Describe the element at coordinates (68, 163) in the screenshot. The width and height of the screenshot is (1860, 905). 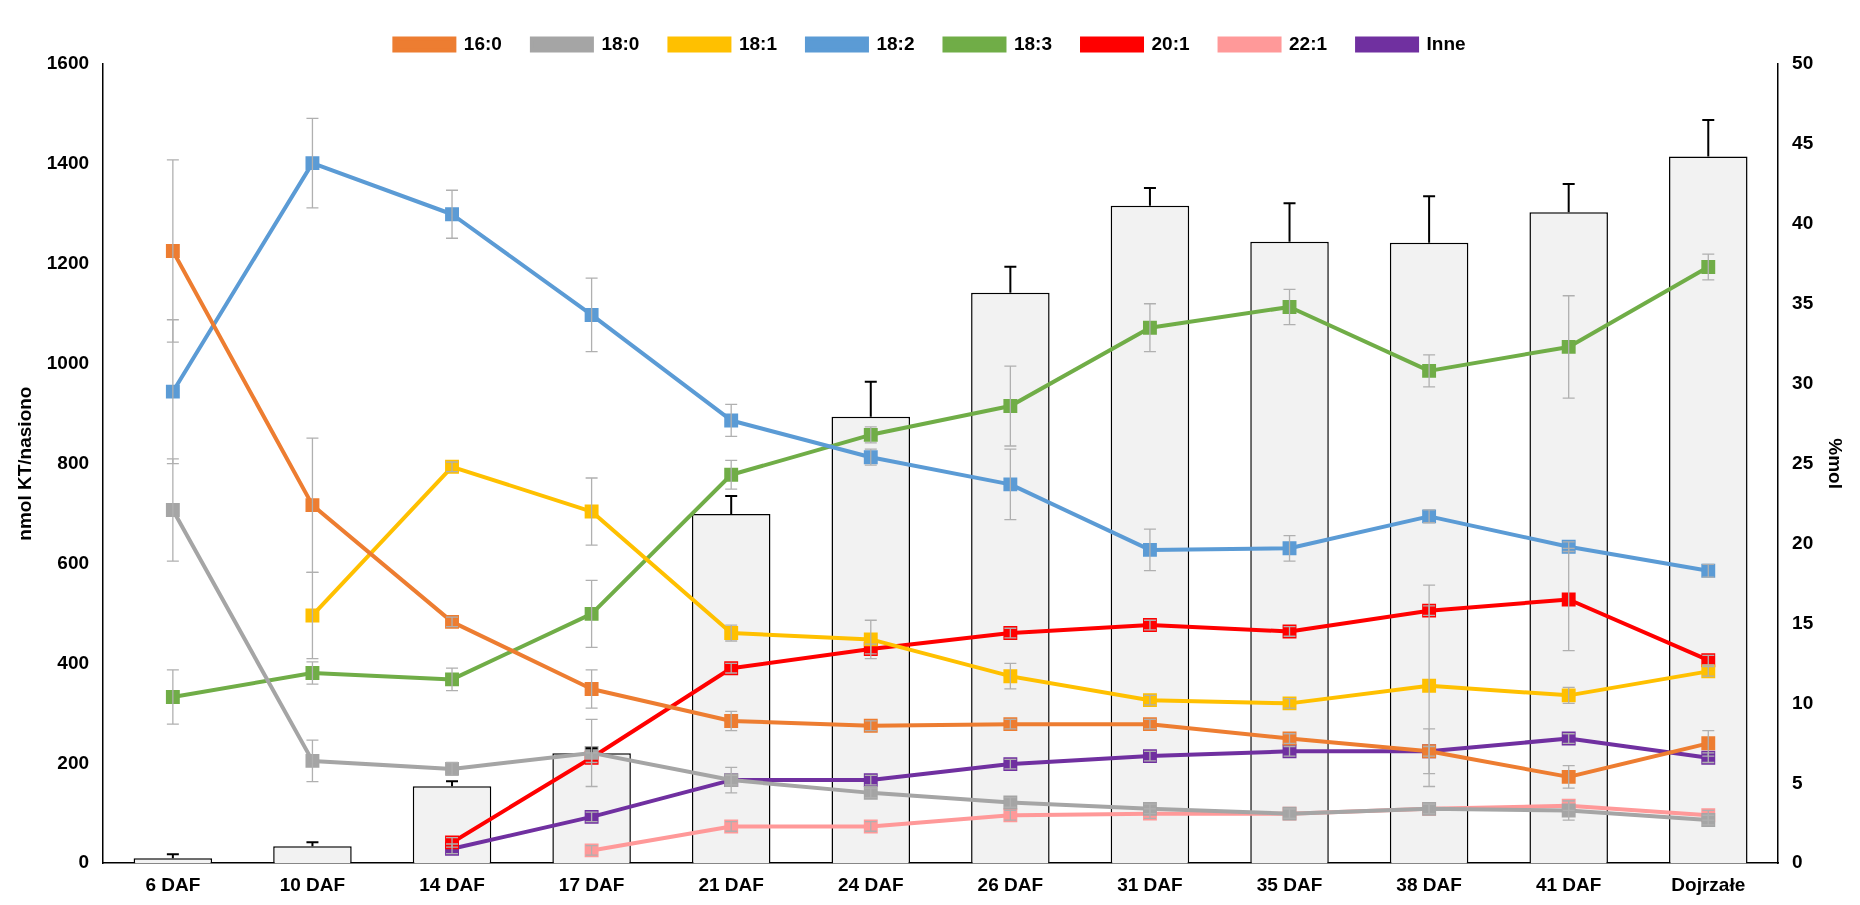
I see `y-tick-label: 1400` at that location.